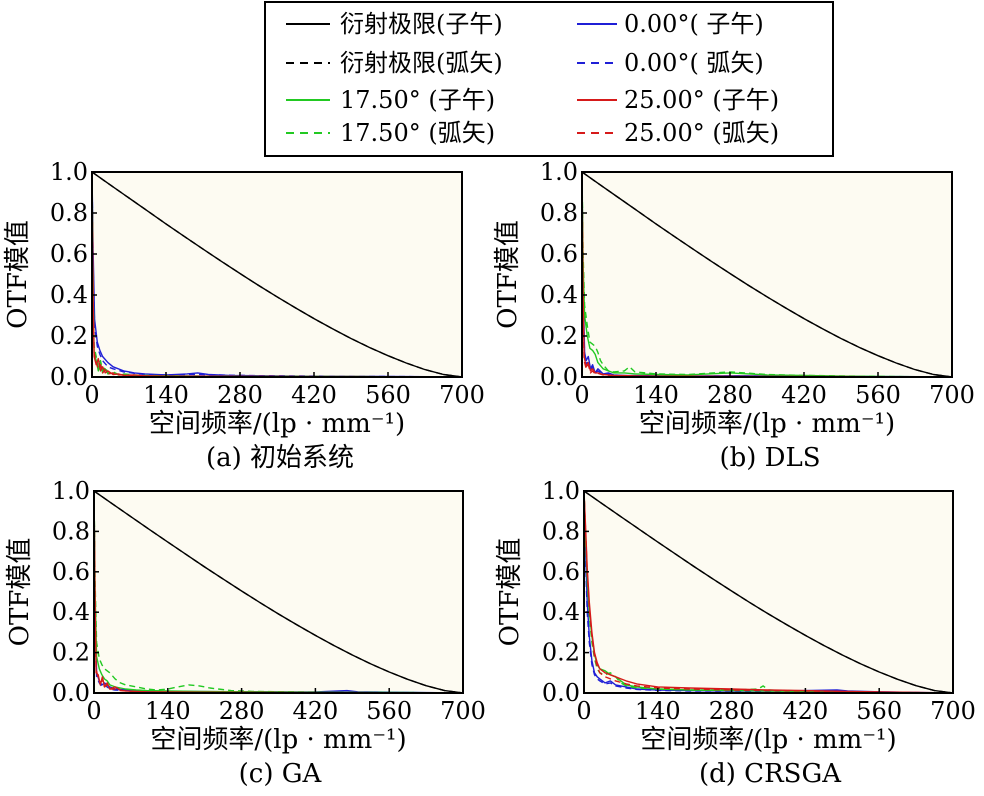  What do you see at coordinates (770, 774) in the screenshot?
I see `panel-caption: (d) CRSGA` at bounding box center [770, 774].